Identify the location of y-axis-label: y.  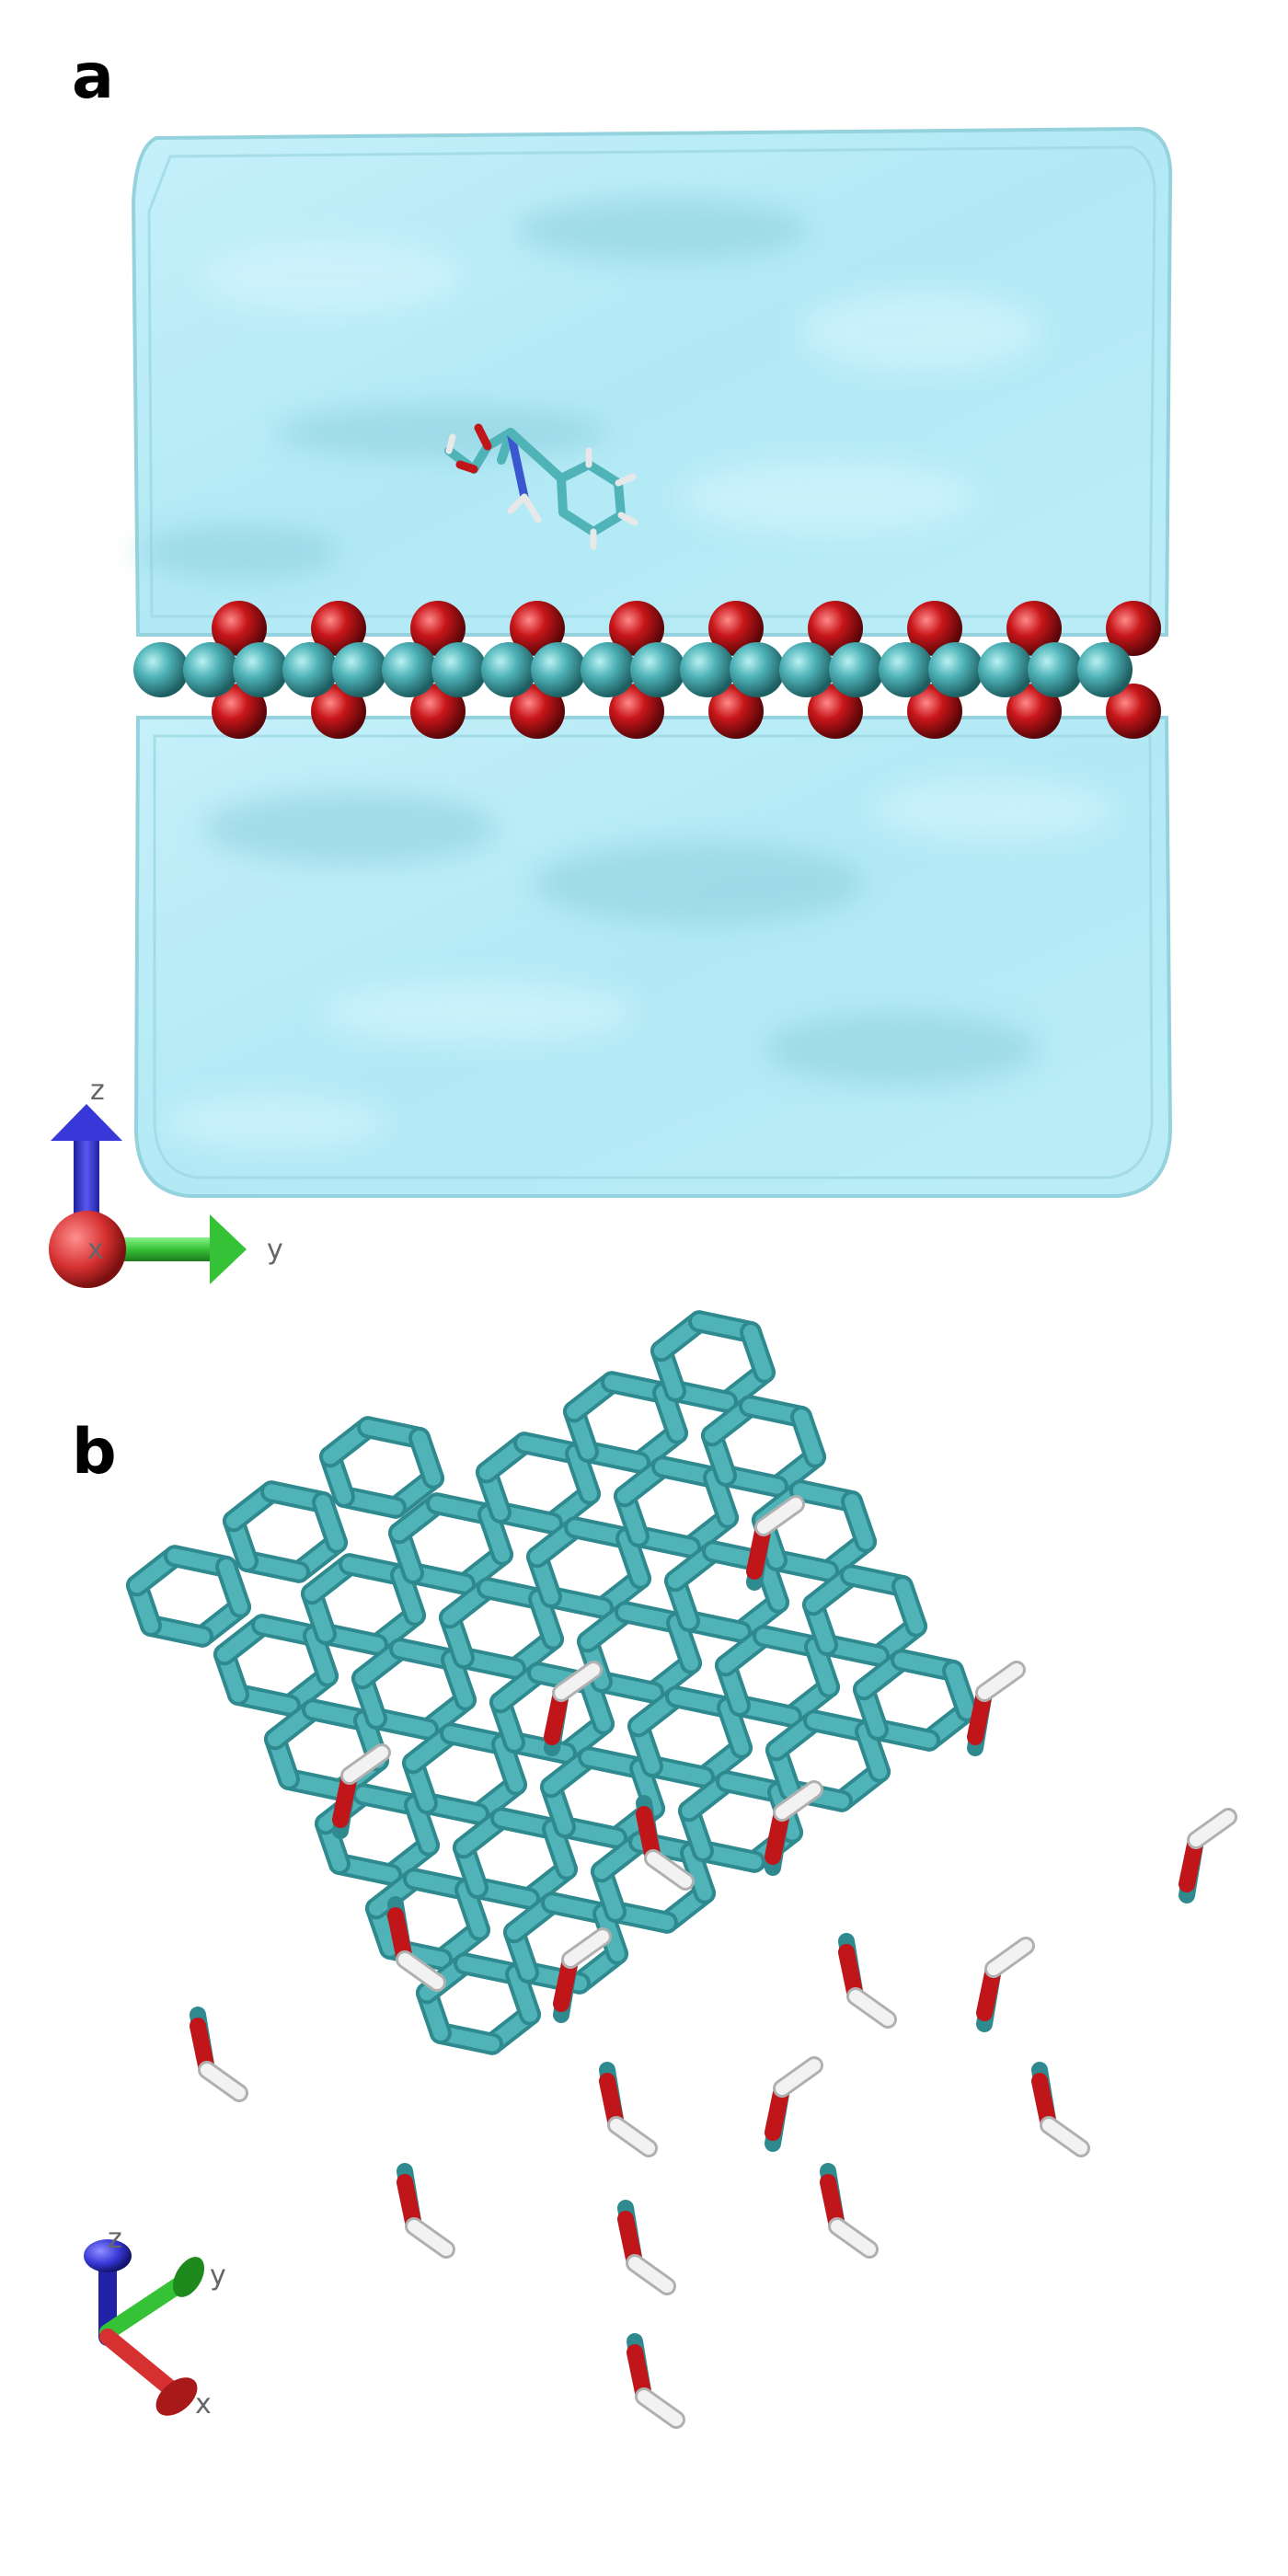
(275, 1250).